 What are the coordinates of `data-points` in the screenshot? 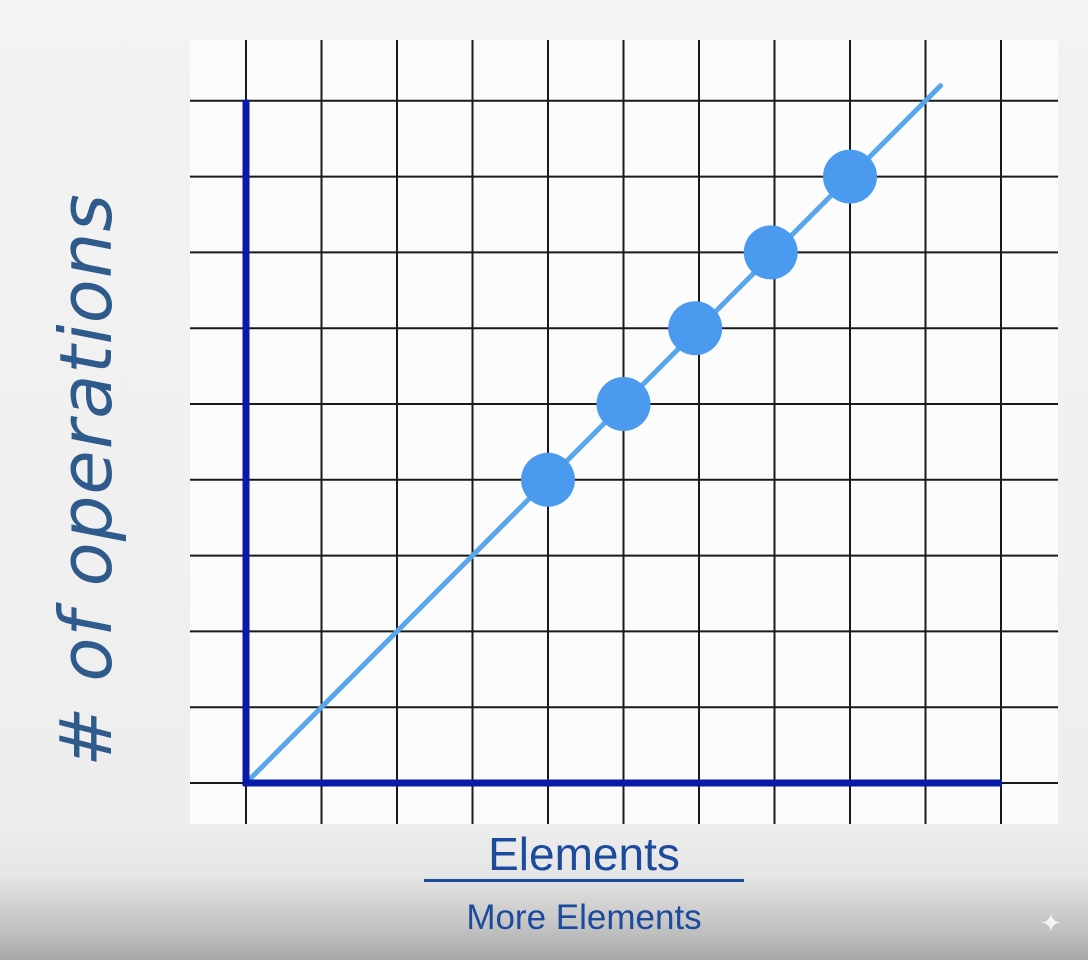 It's located at (699, 328).